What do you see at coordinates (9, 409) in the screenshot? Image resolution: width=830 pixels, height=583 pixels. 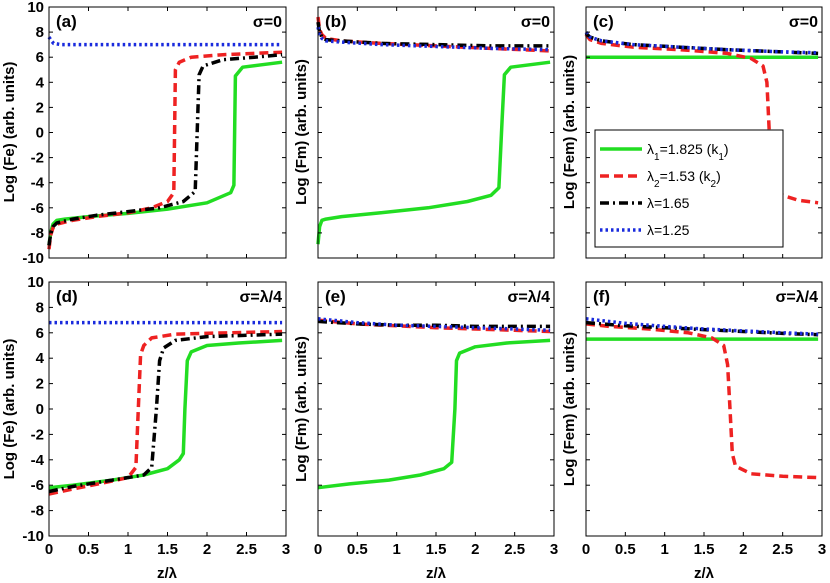 I see `panel-d-y-axis-label: Log (Fe) (arb. units)` at bounding box center [9, 409].